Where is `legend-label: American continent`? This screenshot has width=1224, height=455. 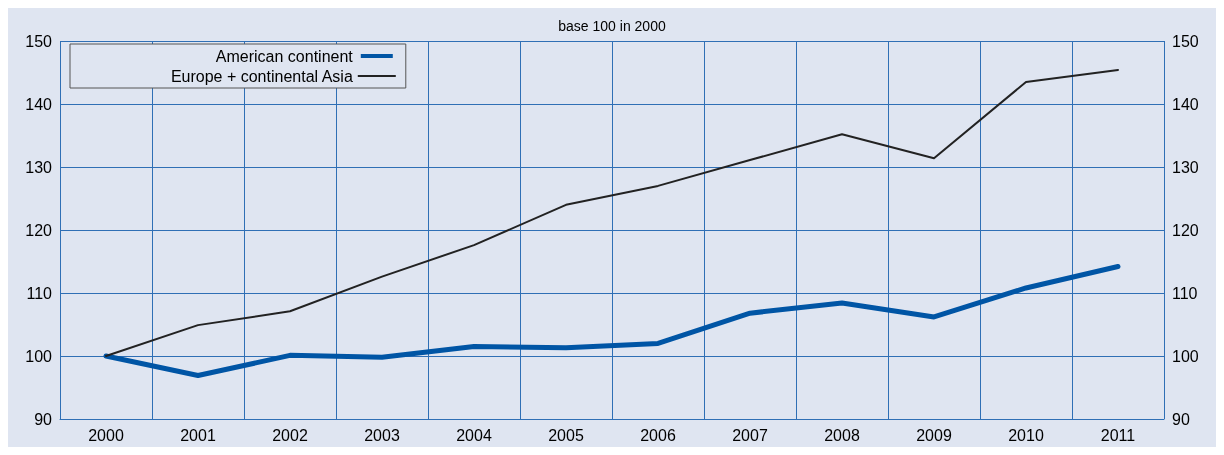
legend-label: American continent is located at coordinates (284, 56).